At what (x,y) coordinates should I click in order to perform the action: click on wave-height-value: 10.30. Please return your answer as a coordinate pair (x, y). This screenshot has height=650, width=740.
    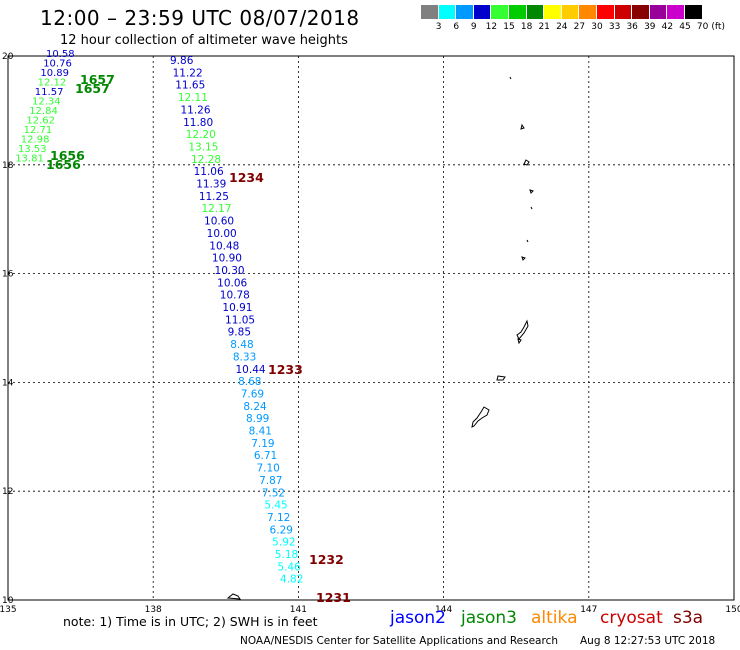
    Looking at the image, I should click on (230, 271).